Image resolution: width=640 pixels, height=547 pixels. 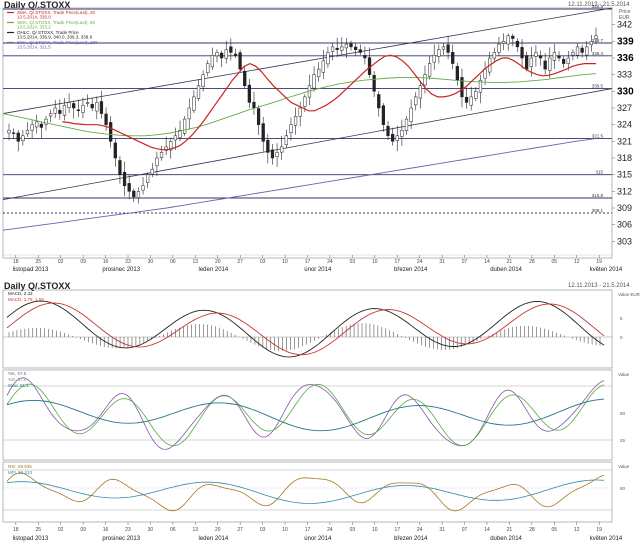 What do you see at coordinates (106, 530) in the screenshot?
I see `bottom-x-tick-label: 16` at bounding box center [106, 530].